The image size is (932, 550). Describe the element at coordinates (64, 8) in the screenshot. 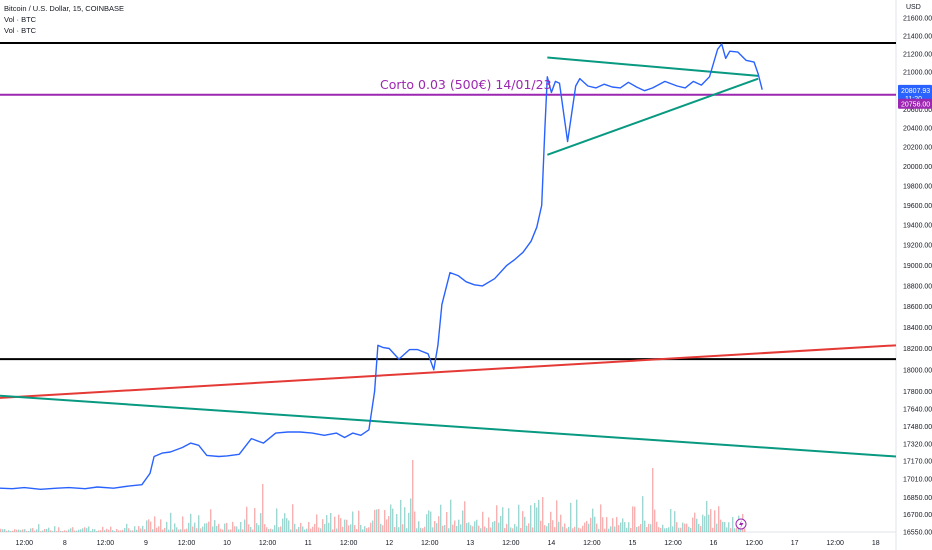

I see `legend-symbol-title: Bitcoin / U.S. Dollar, 15, COINBASE` at that location.